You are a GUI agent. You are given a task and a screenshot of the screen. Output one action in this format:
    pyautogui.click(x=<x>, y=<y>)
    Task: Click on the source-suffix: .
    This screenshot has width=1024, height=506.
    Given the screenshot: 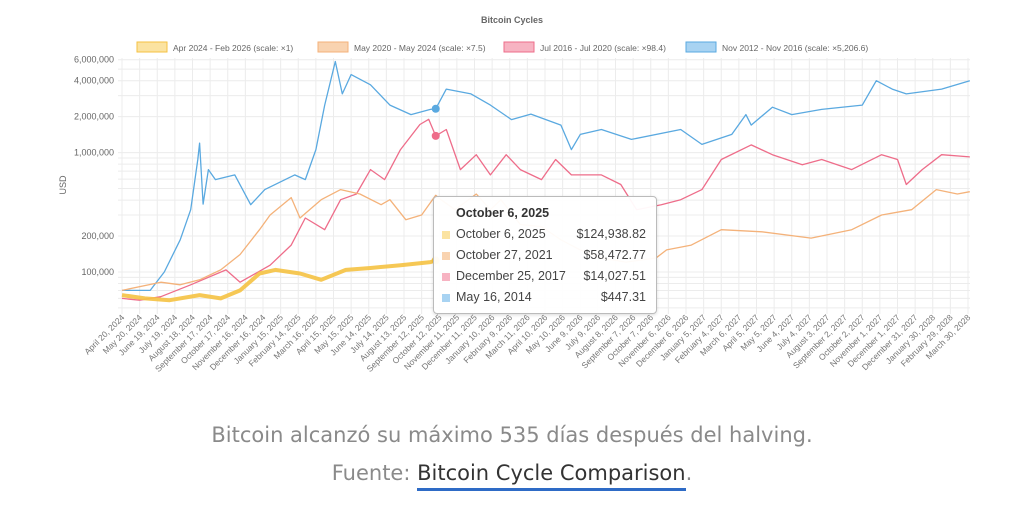 What is the action you would take?
    pyautogui.click(x=689, y=473)
    